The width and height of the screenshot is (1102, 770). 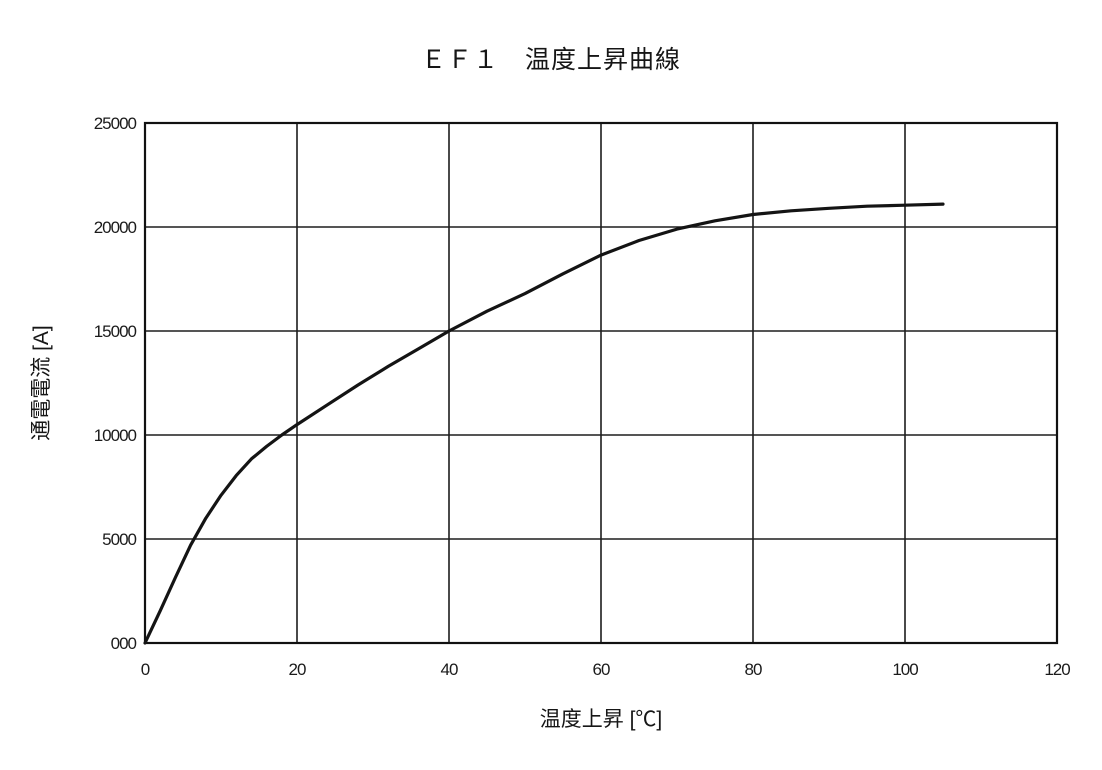 What do you see at coordinates (115, 123) in the screenshot?
I see `y-tick-label: 25000` at bounding box center [115, 123].